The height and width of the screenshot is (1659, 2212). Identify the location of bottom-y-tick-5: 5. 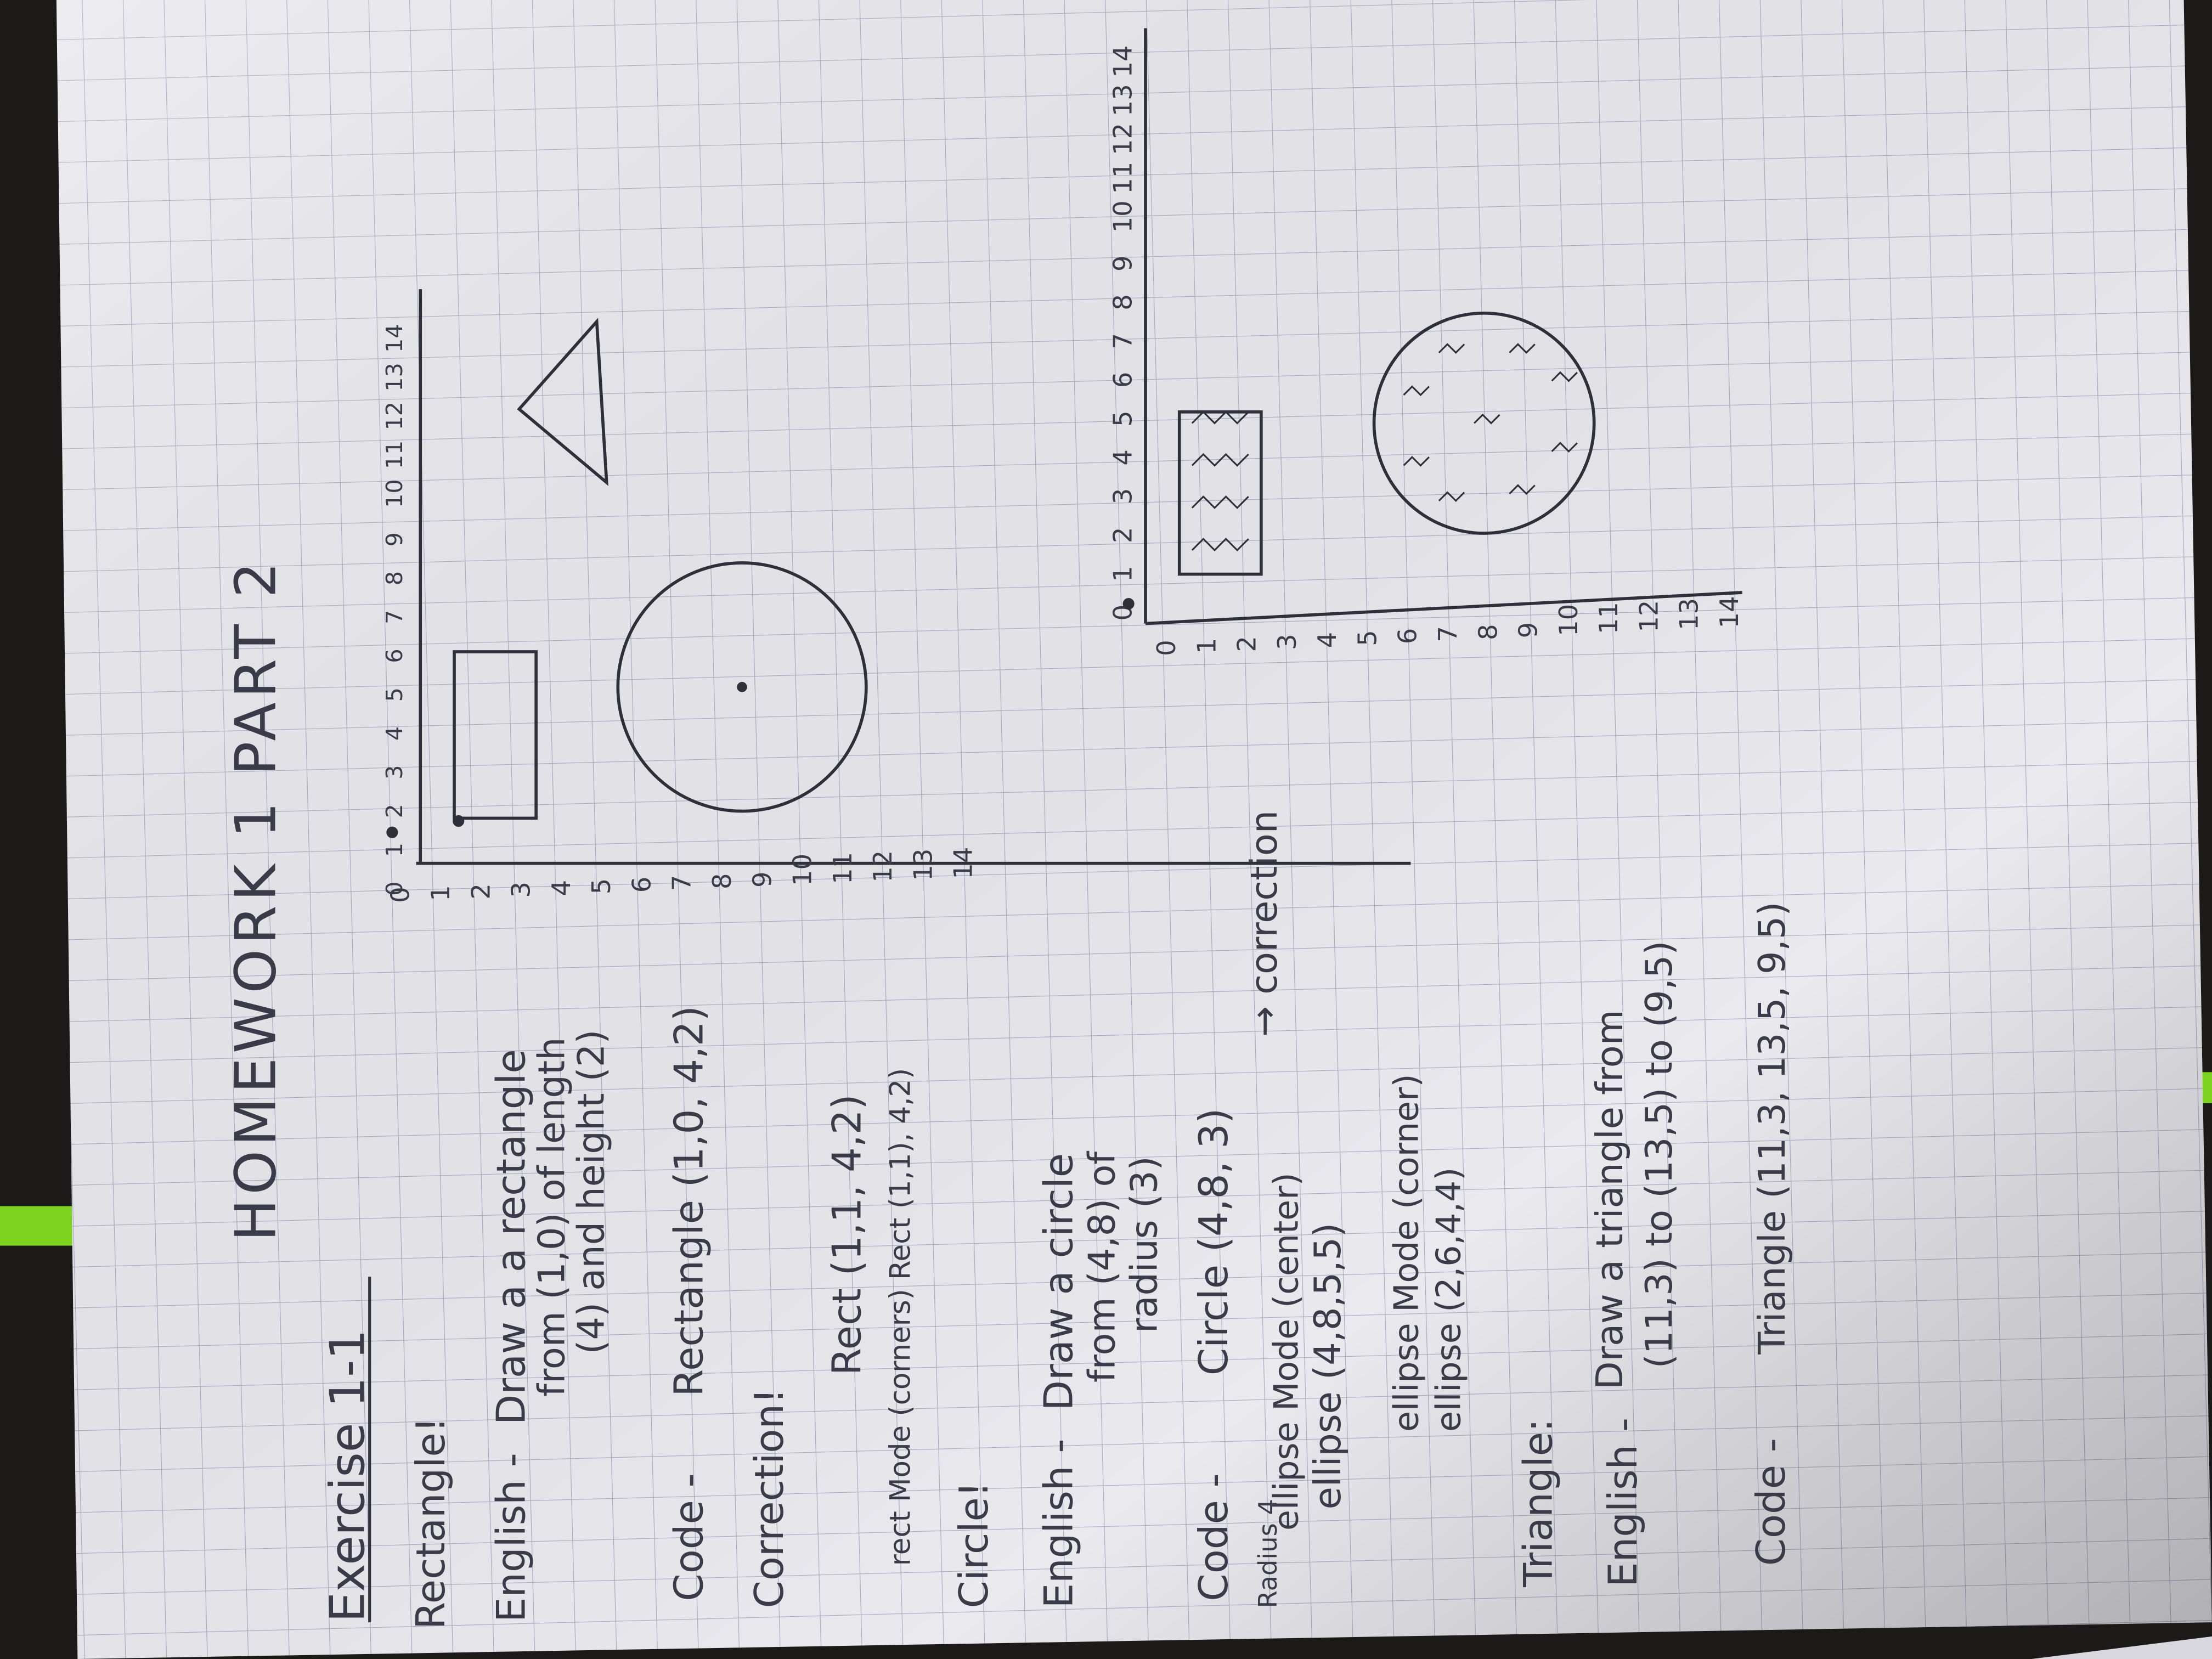
(1367, 638).